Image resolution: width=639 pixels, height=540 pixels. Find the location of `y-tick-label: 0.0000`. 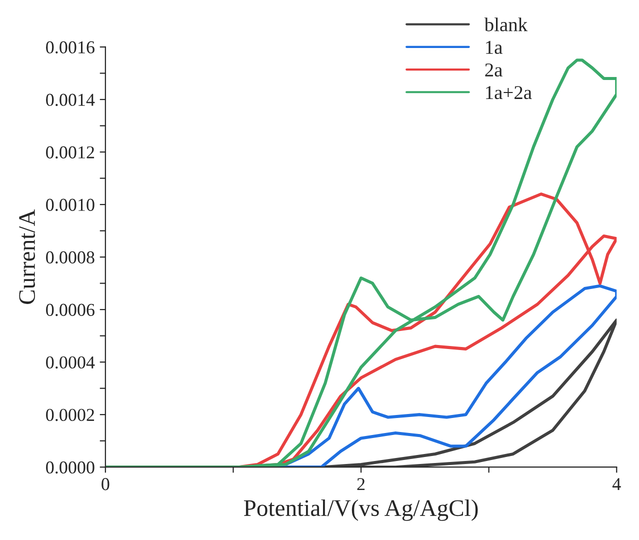

y-tick-label: 0.0000 is located at coordinates (70, 467).